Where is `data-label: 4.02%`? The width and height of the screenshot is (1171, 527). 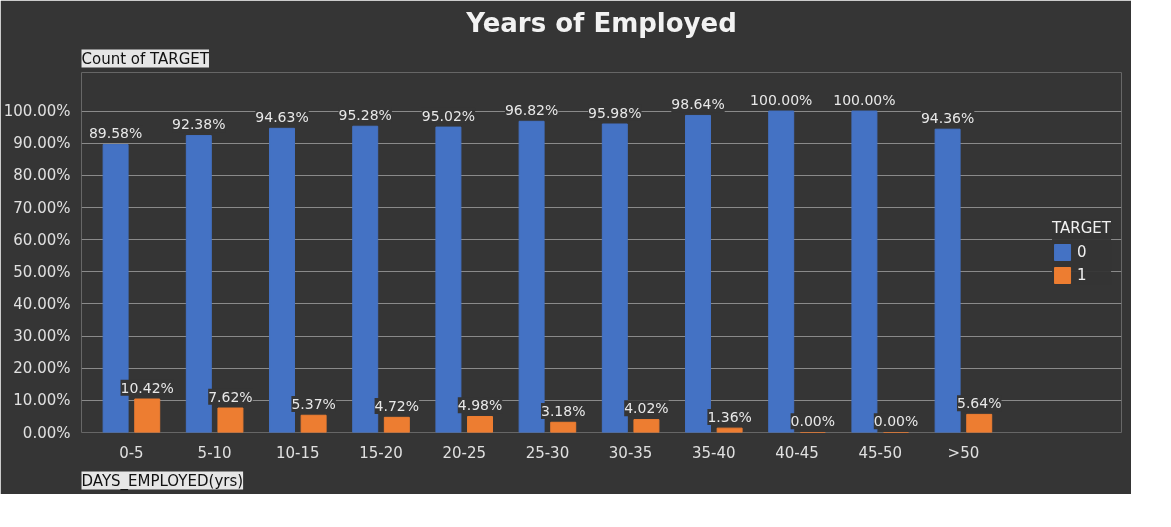
data-label: 4.02% is located at coordinates (646, 408).